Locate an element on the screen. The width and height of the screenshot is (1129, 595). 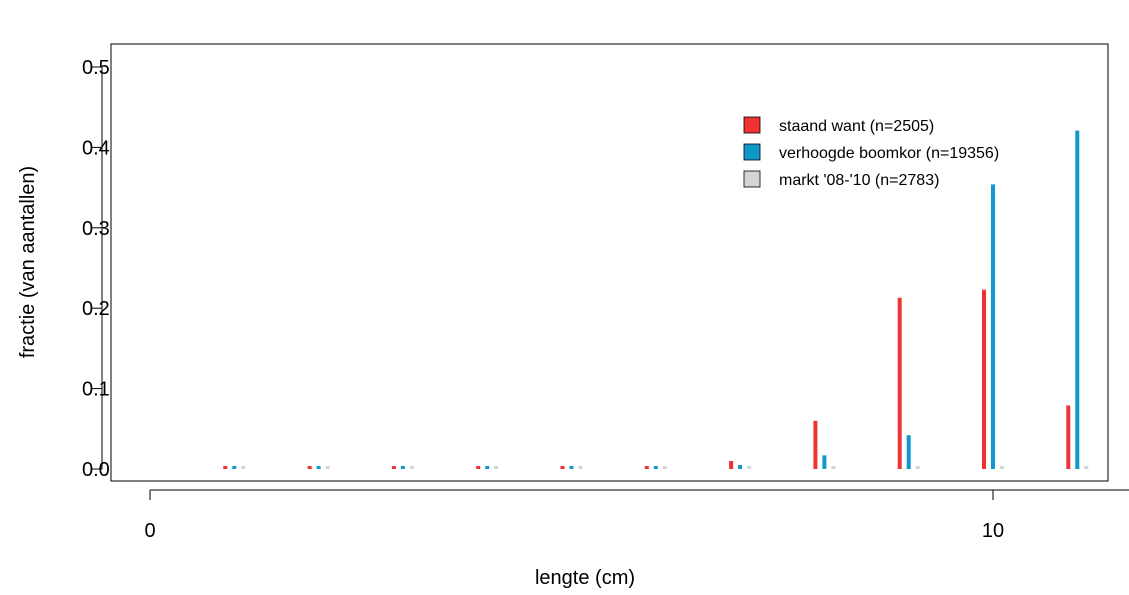
legend-label-3: markt '08-'10 (n=2783) is located at coordinates (859, 180).